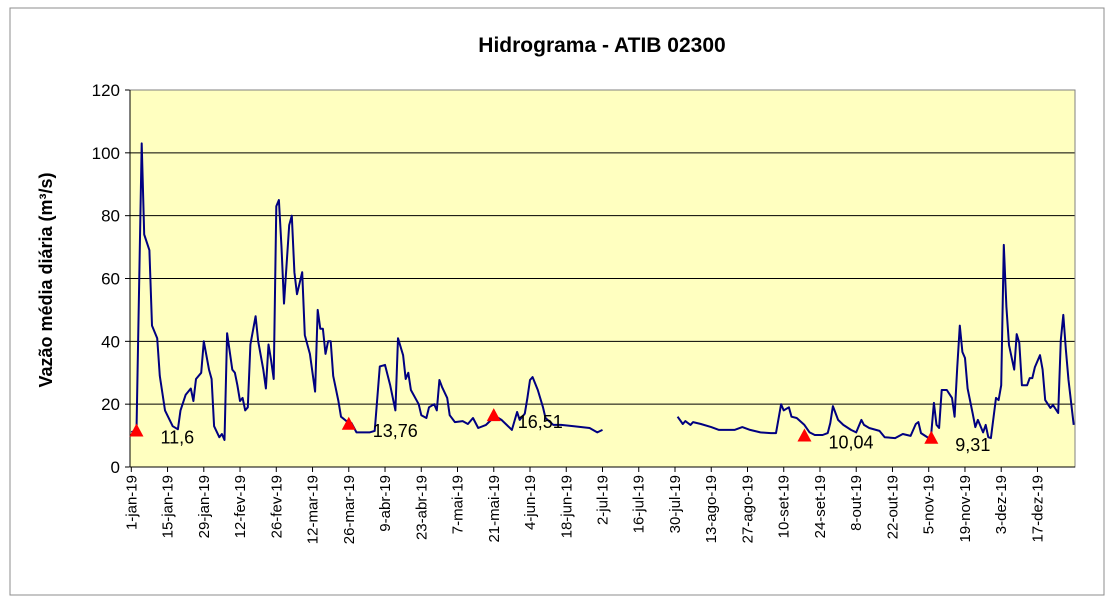 The image size is (1115, 596). What do you see at coordinates (601, 45) in the screenshot?
I see `chart-title: Hidrograma - ATIB 02300` at bounding box center [601, 45].